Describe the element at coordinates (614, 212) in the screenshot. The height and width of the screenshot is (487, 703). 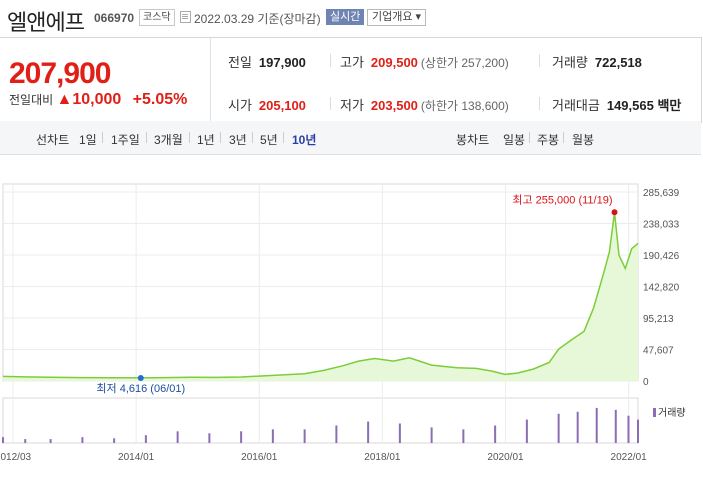
I see `high-marker` at that location.